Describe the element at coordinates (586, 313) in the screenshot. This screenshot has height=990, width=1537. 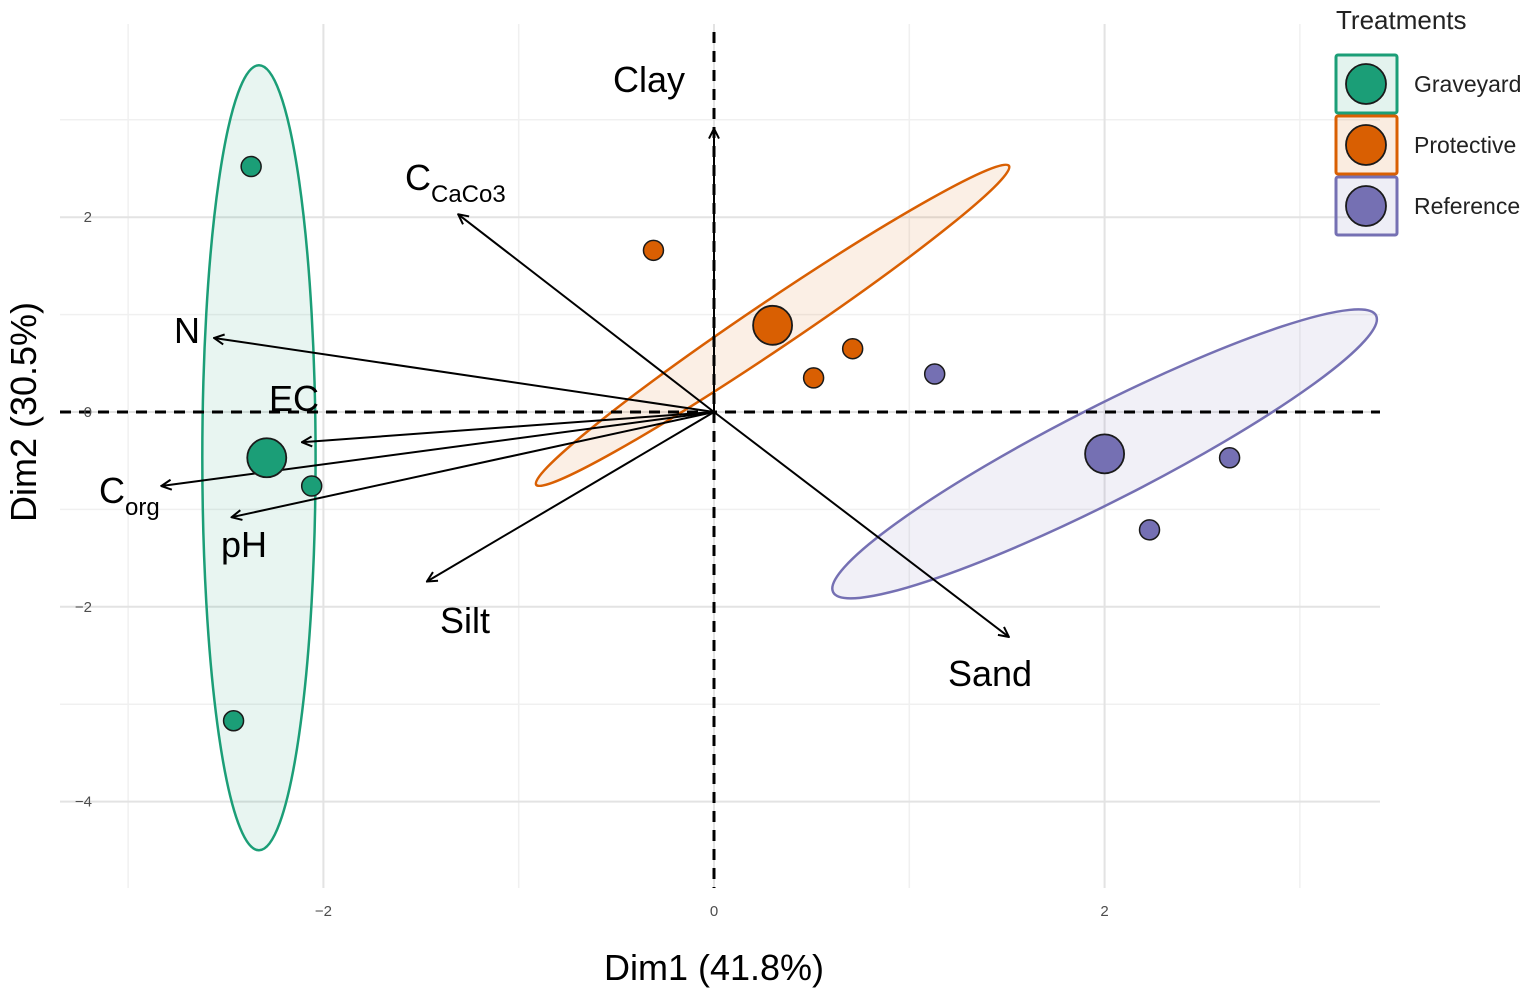
I see `arrow-ccaco3` at that location.